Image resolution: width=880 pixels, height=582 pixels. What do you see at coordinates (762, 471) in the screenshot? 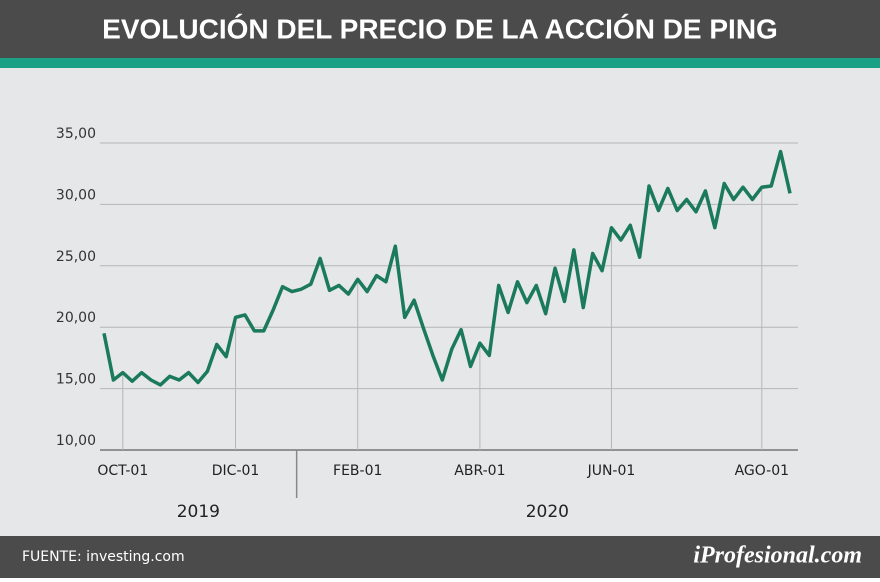
I see `x-tick-label: AGO-01` at bounding box center [762, 471].